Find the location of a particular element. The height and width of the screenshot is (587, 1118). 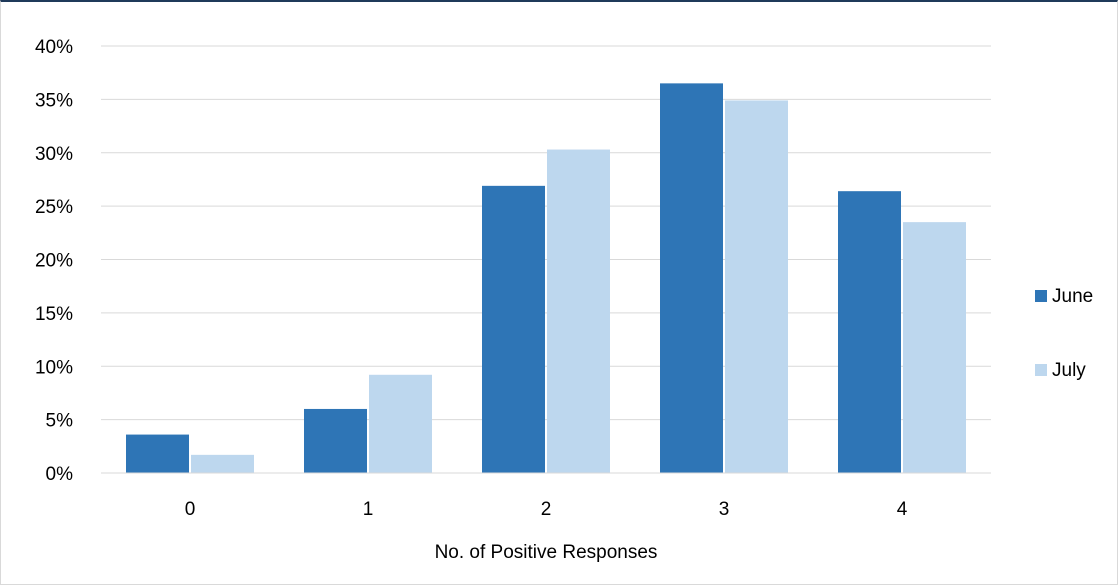

legend-swatch-july is located at coordinates (1041, 370).